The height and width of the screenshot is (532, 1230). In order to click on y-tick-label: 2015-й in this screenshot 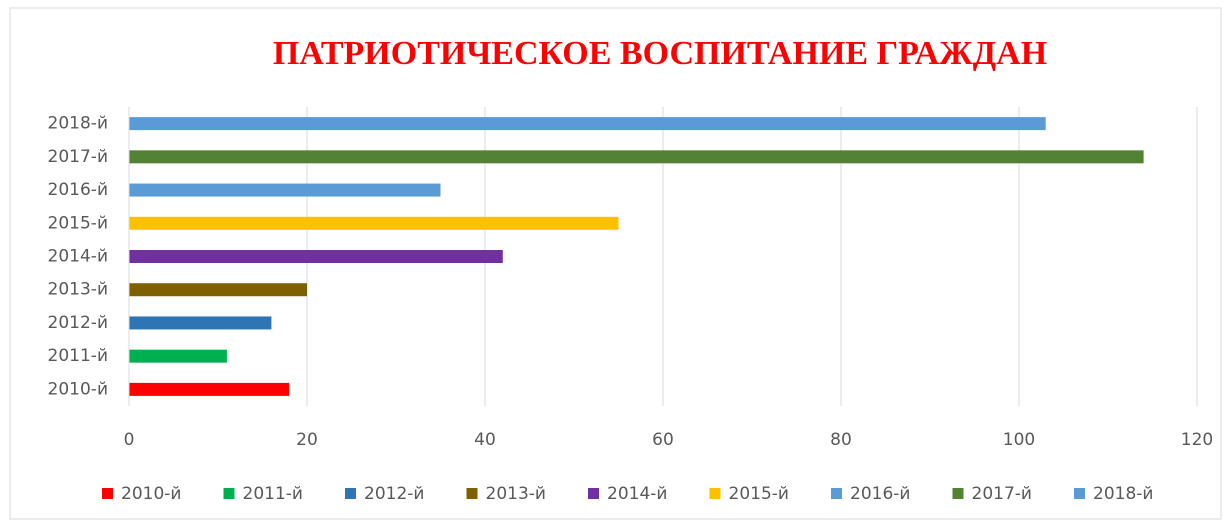, I will do `click(78, 223)`.